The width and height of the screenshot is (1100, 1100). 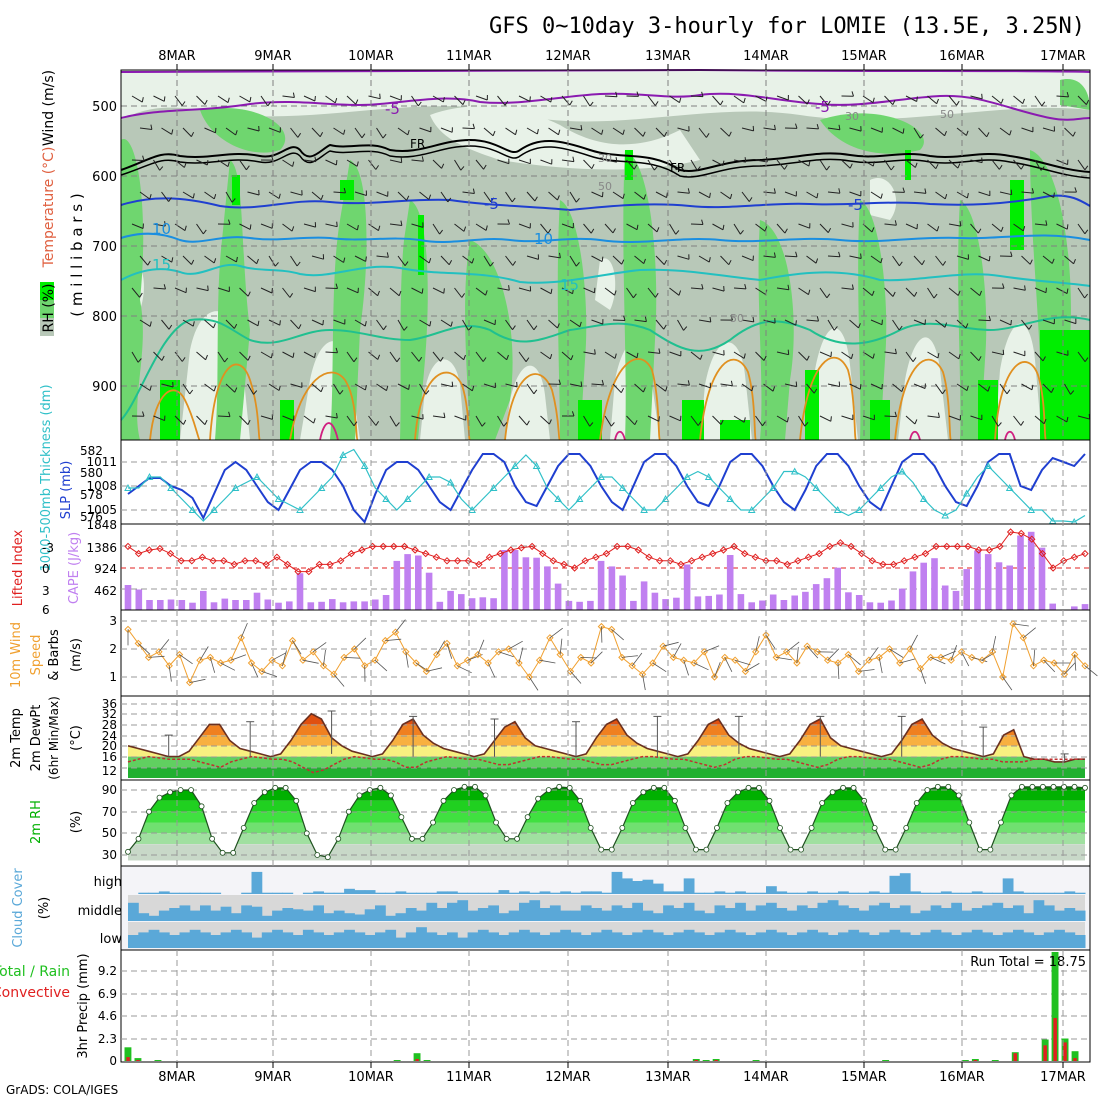 I want to click on cape-tick: 924, so click(x=105, y=569).